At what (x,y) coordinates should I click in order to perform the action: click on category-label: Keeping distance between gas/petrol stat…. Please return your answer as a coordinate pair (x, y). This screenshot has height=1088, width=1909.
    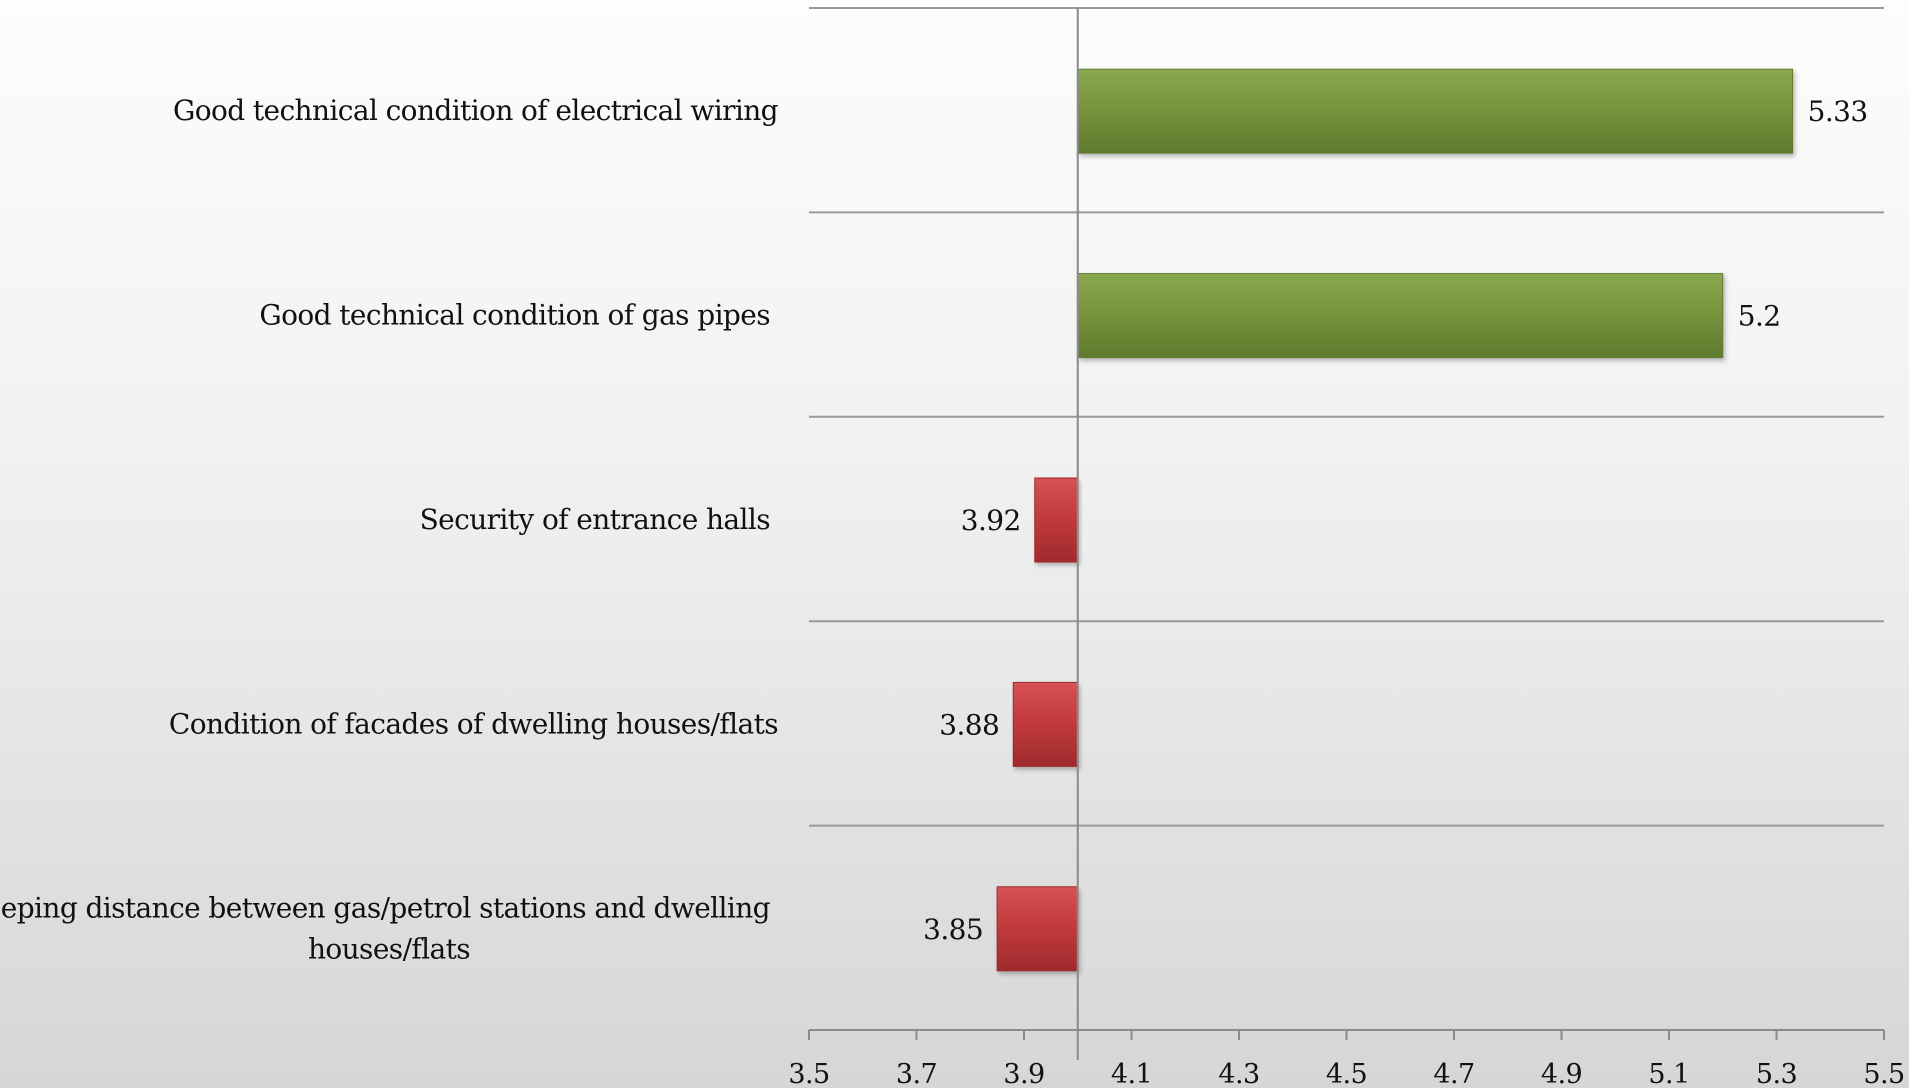
    Looking at the image, I should click on (385, 907).